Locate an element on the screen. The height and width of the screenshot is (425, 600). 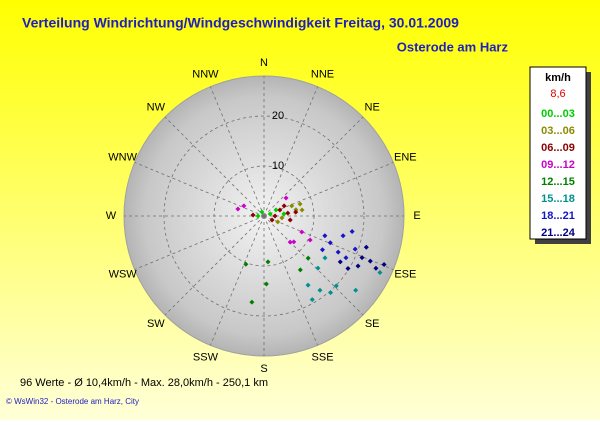
direction-label: E is located at coordinates (416, 216).